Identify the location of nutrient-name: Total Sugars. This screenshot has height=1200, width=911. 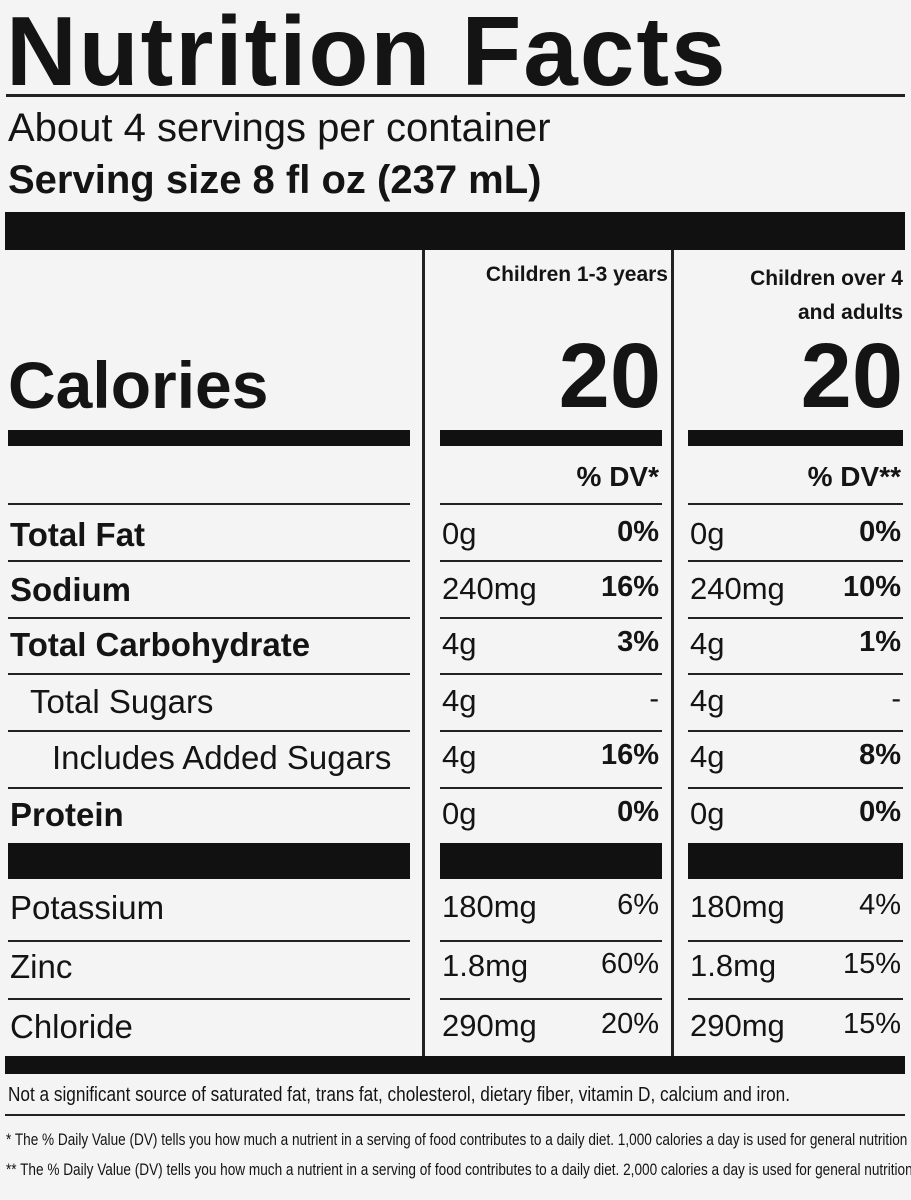
(122, 701).